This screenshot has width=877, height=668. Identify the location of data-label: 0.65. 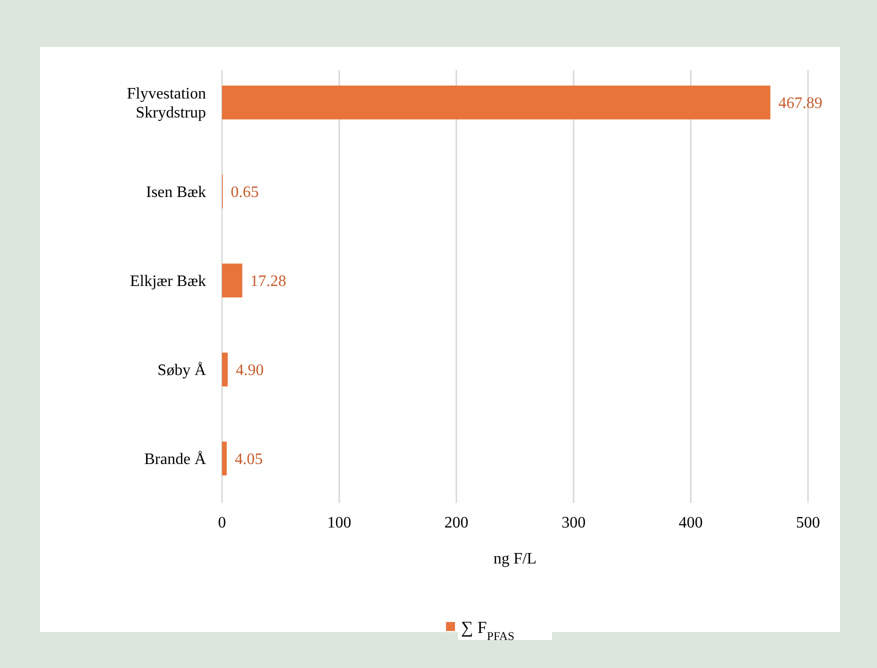
(244, 193).